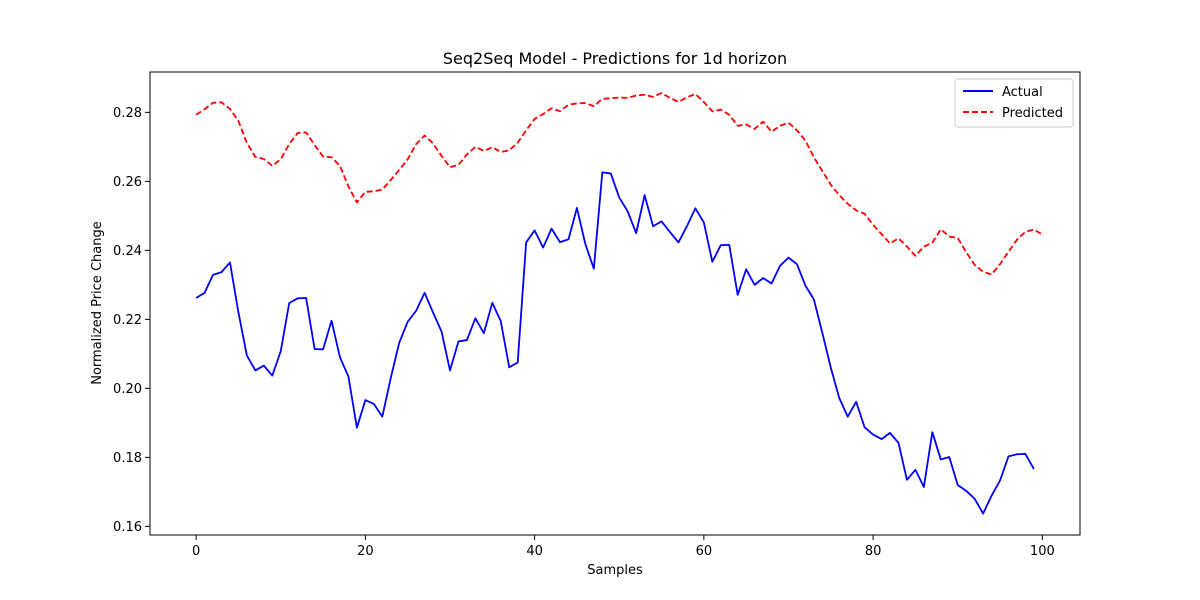  Describe the element at coordinates (127, 251) in the screenshot. I see `y-tick-label: 0.24` at that location.